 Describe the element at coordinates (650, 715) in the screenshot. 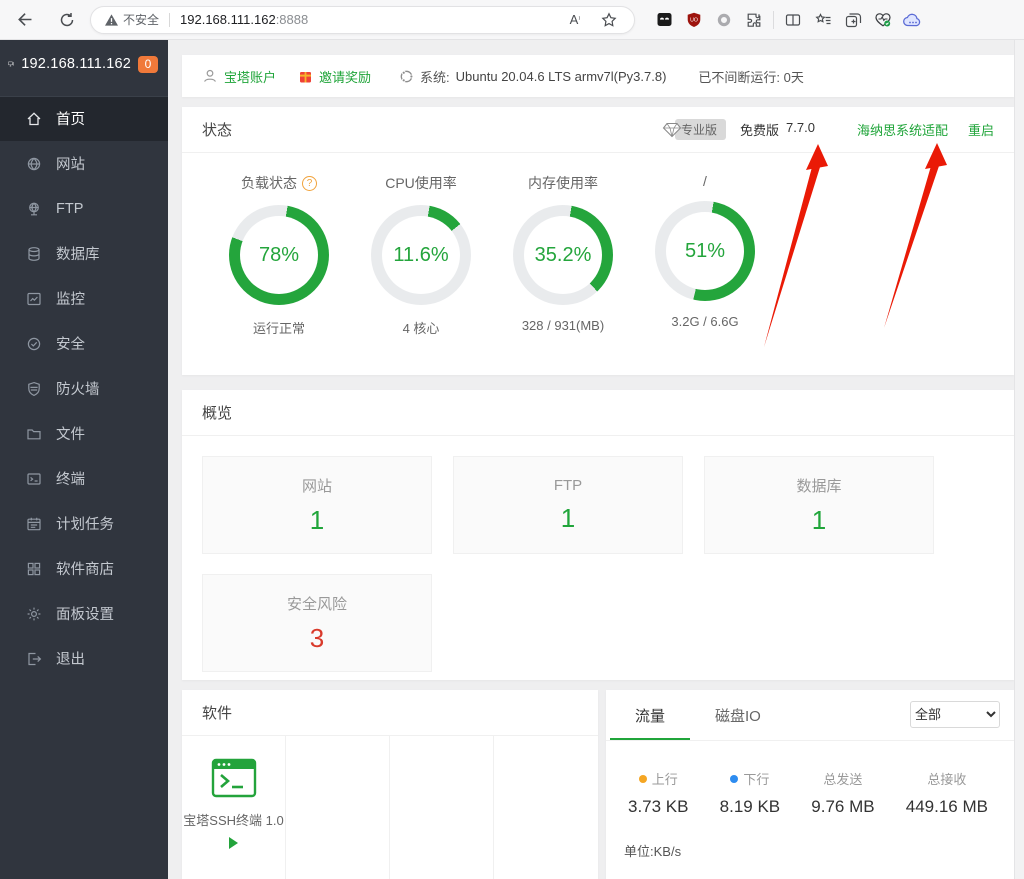

I see `tab-traffic: 流量` at that location.